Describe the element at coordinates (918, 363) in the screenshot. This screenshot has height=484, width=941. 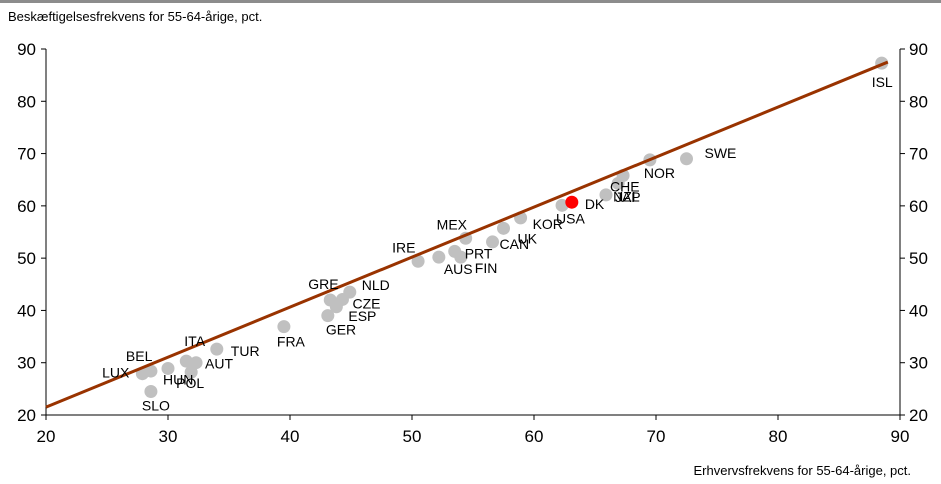
I see `y-tick-label-right: 30` at that location.